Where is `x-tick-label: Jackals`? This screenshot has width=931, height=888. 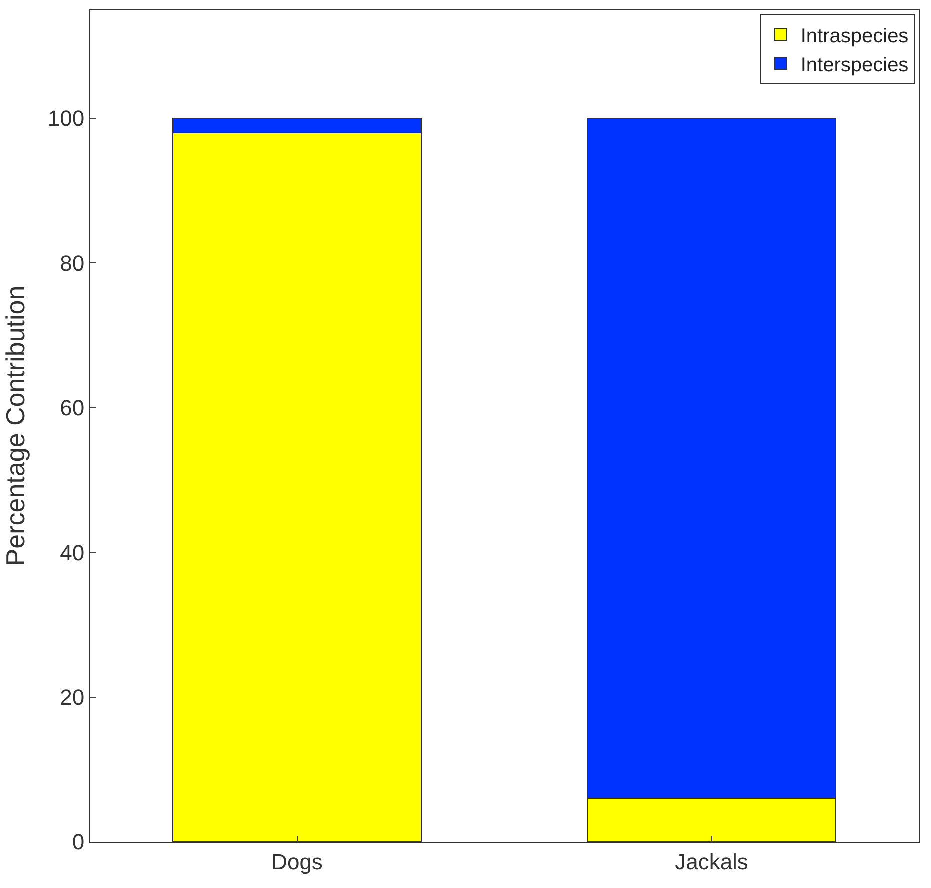 x-tick-label: Jackals is located at coordinates (711, 861).